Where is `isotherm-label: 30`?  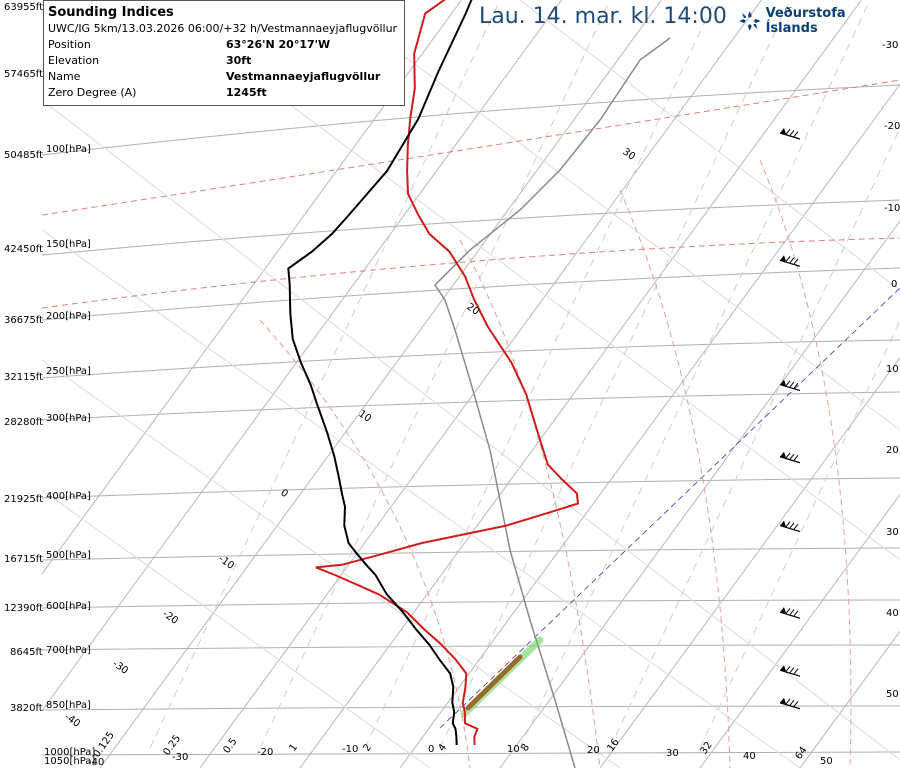 isotherm-label: 30 is located at coordinates (628, 154).